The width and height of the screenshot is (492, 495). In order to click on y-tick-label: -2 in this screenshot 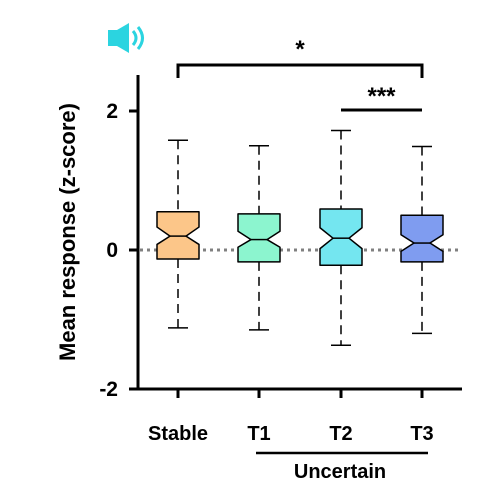, I will do `click(108, 389)`.